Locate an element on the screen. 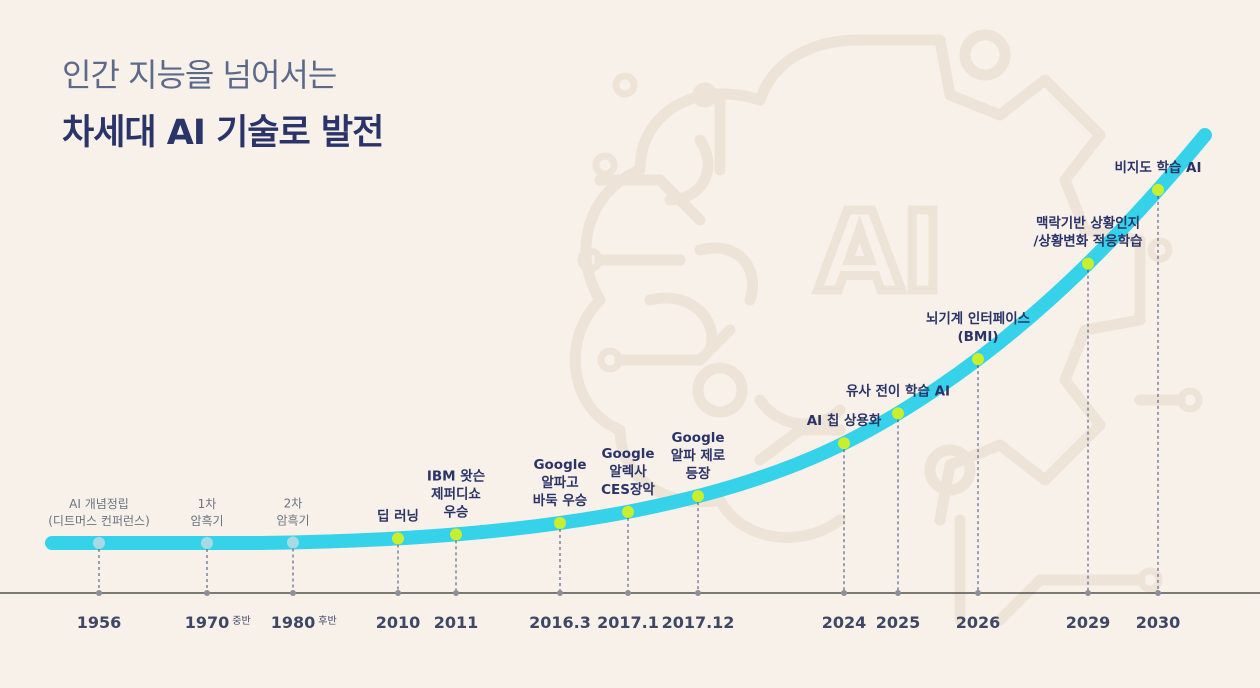 This screenshot has height=688, width=1260. title-line2: 차세대 AI 기술로 발전 is located at coordinates (223, 133).